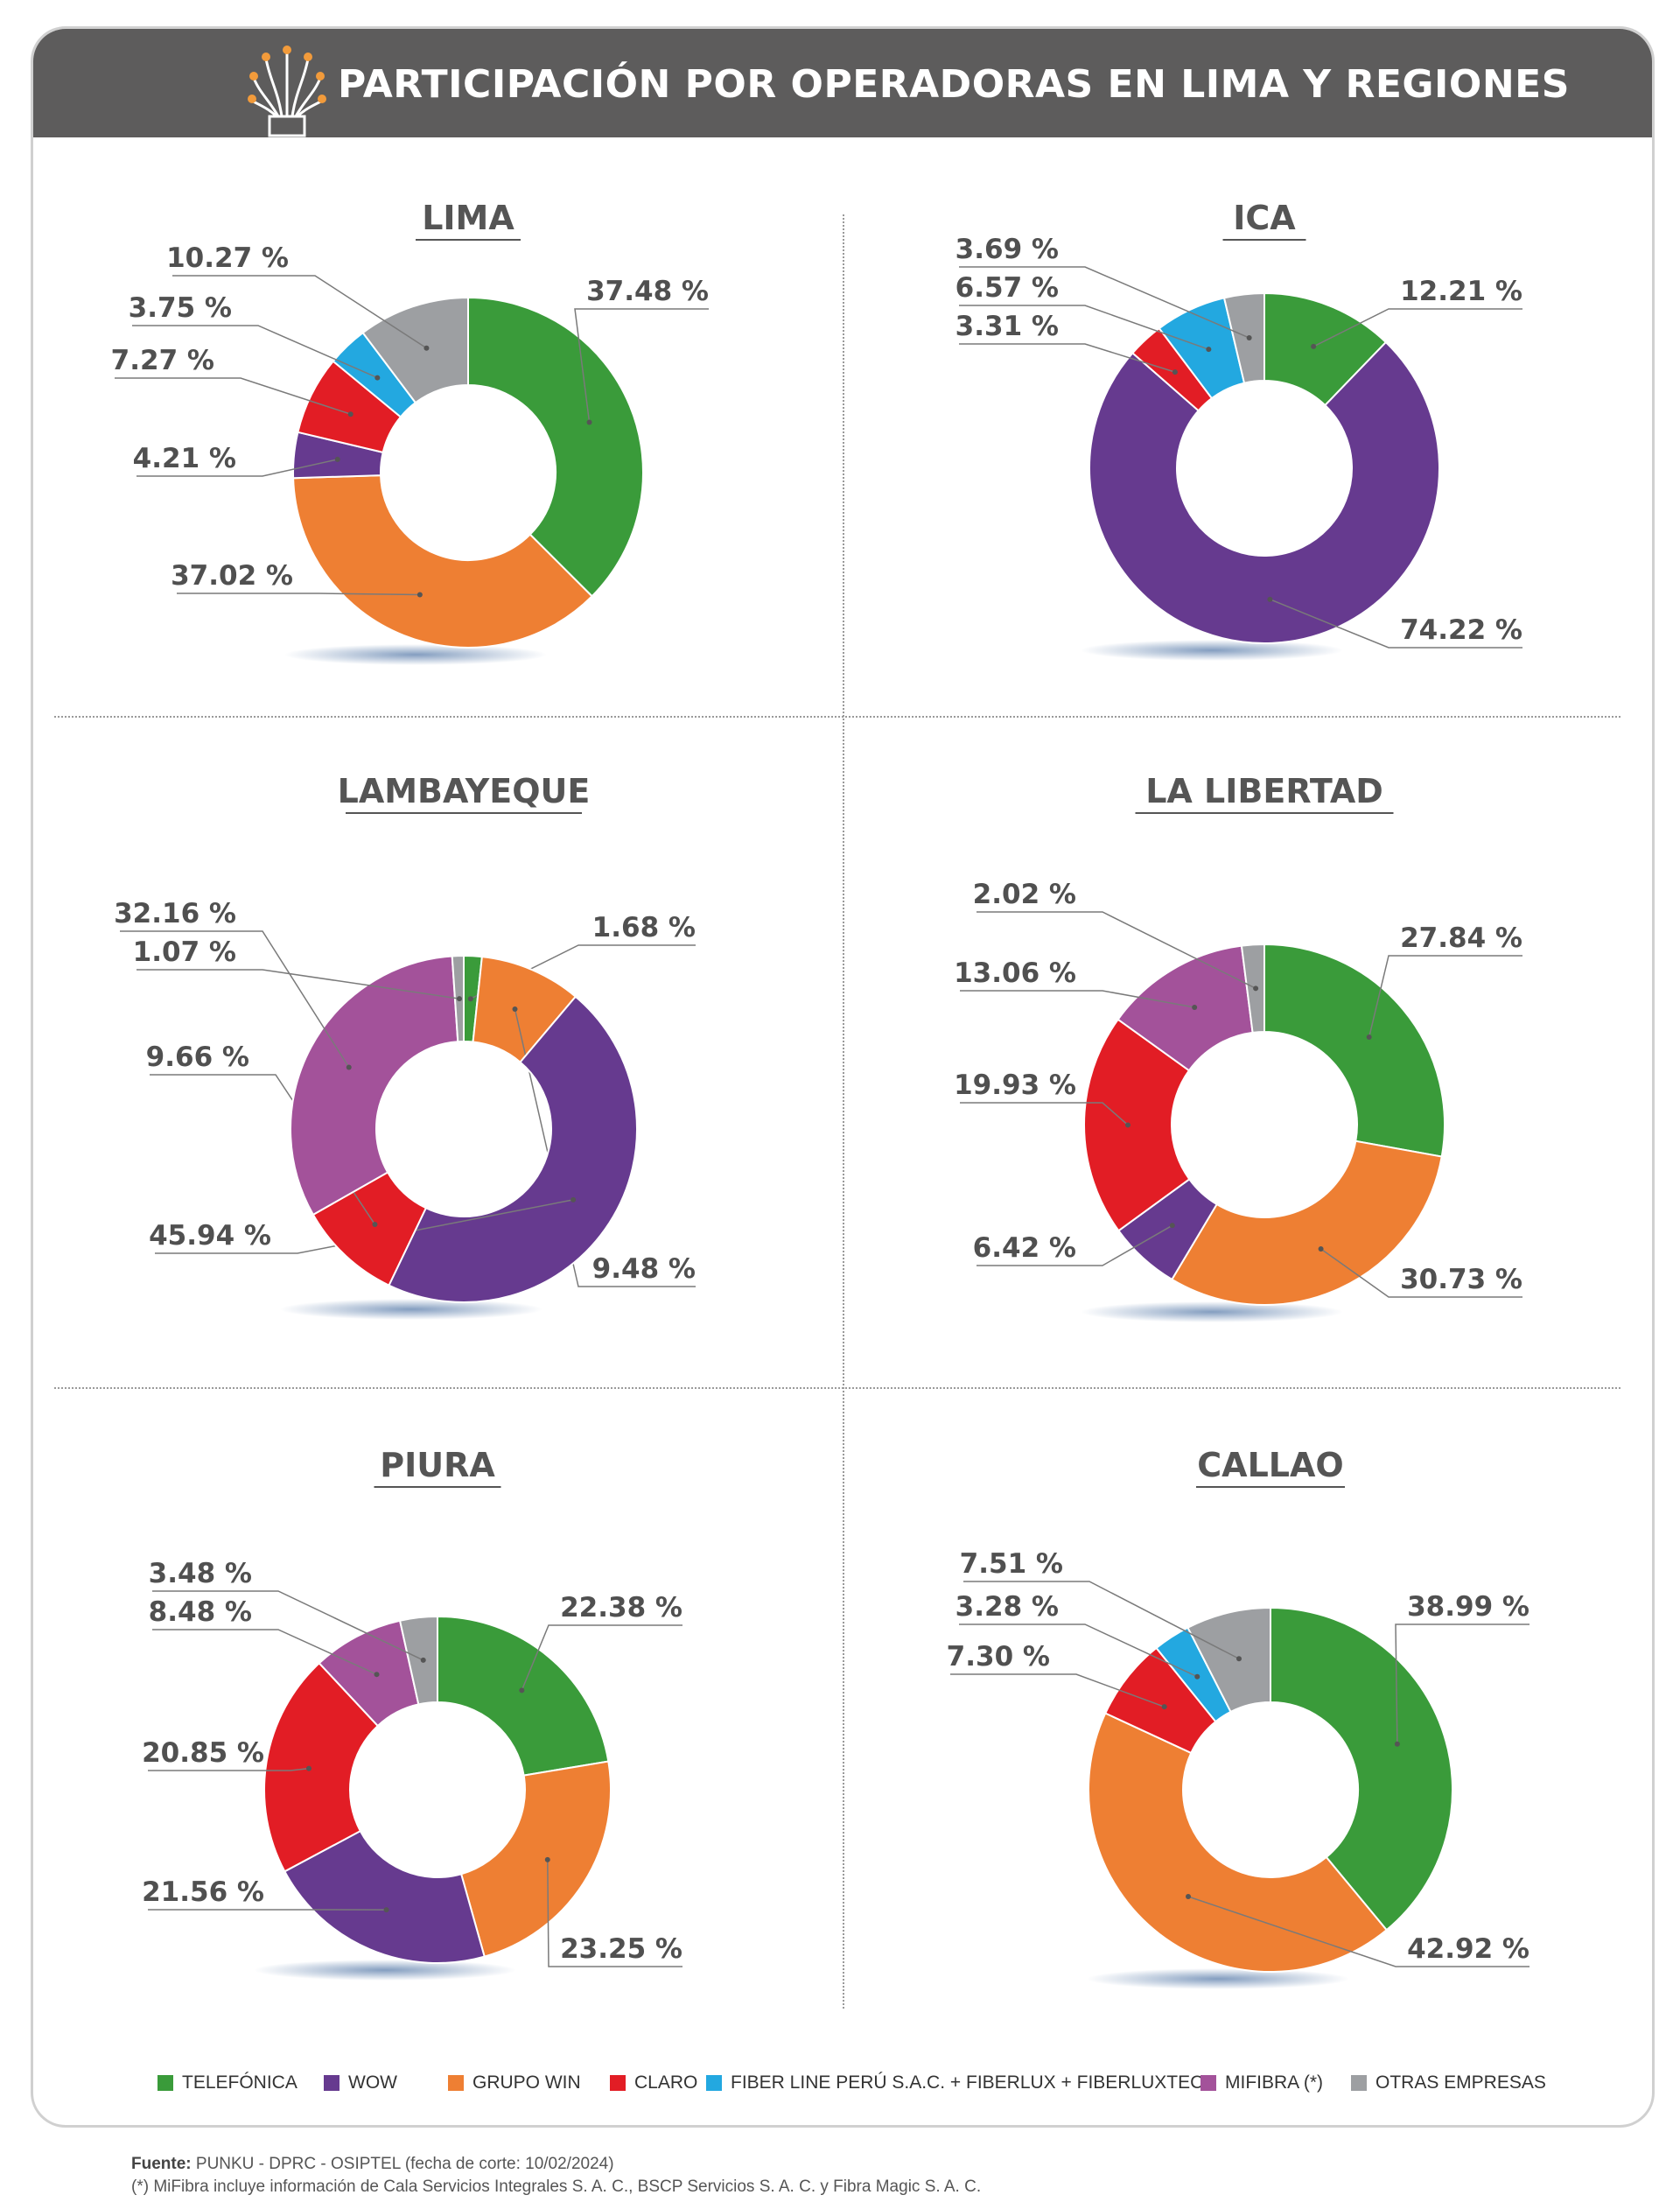 The width and height of the screenshot is (1680, 2202). I want to click on chart-ica: ICA 12.21 % 74.22 % 3.31 % 6.57 % 3.69 %, so click(1239, 430).